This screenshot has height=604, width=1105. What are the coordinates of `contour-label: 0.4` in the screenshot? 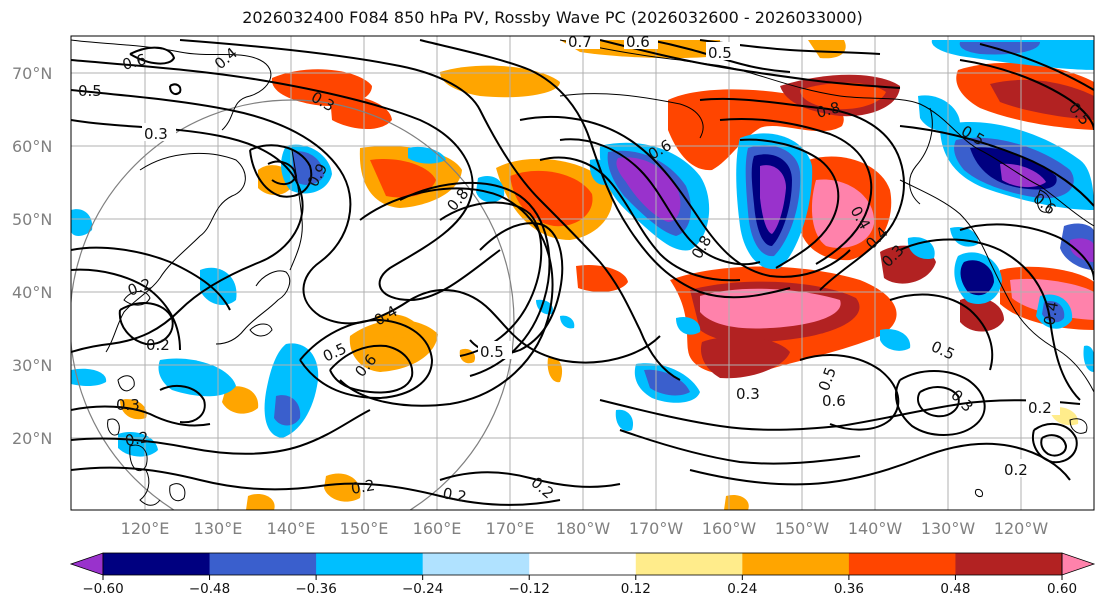 It's located at (1051, 313).